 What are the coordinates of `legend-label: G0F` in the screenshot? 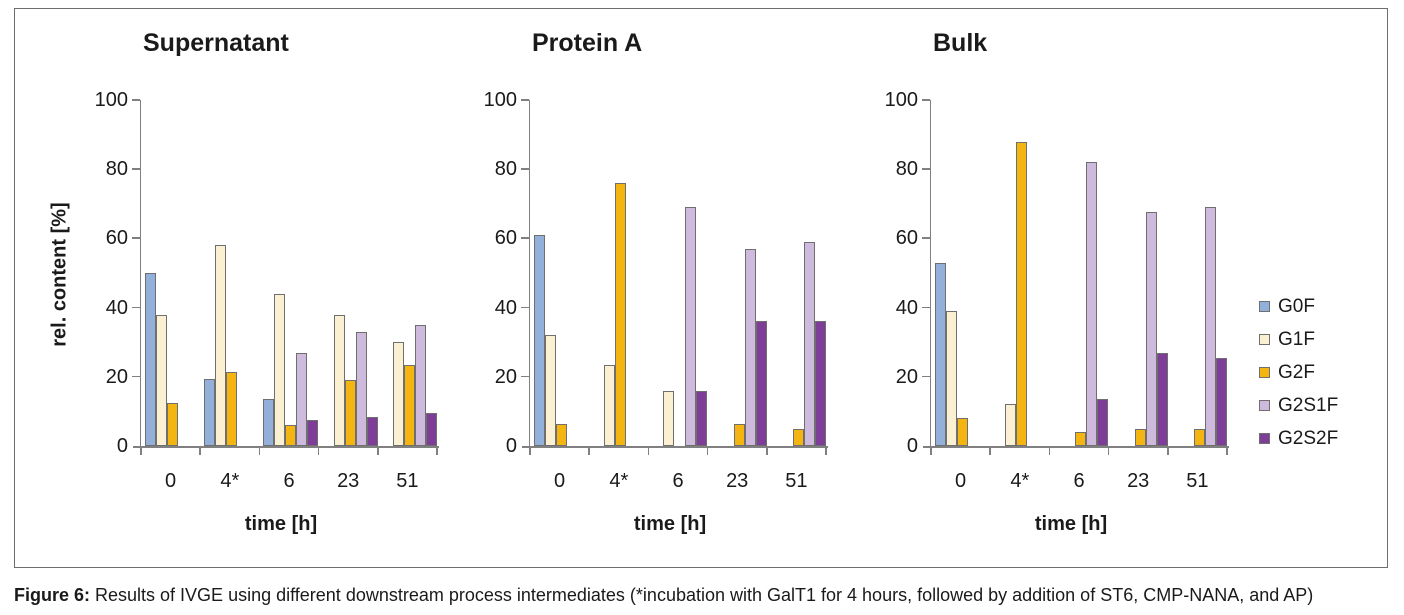 It's located at (1296, 306).